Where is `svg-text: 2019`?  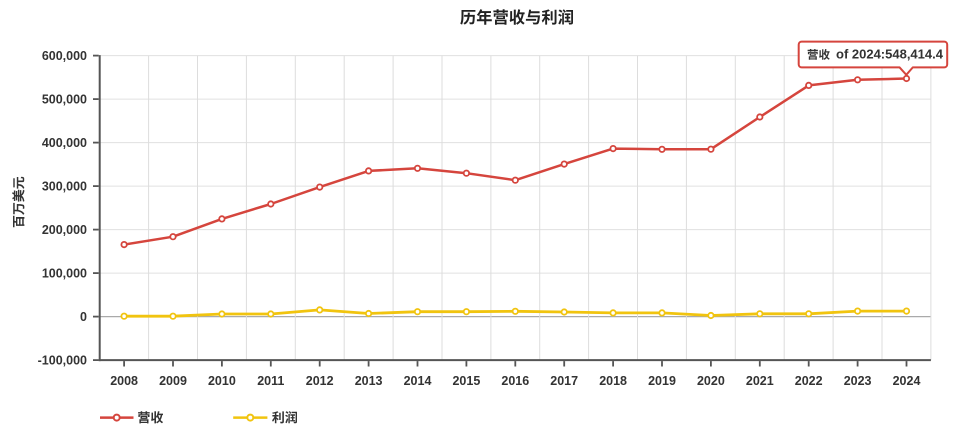 svg-text: 2019 is located at coordinates (662, 381).